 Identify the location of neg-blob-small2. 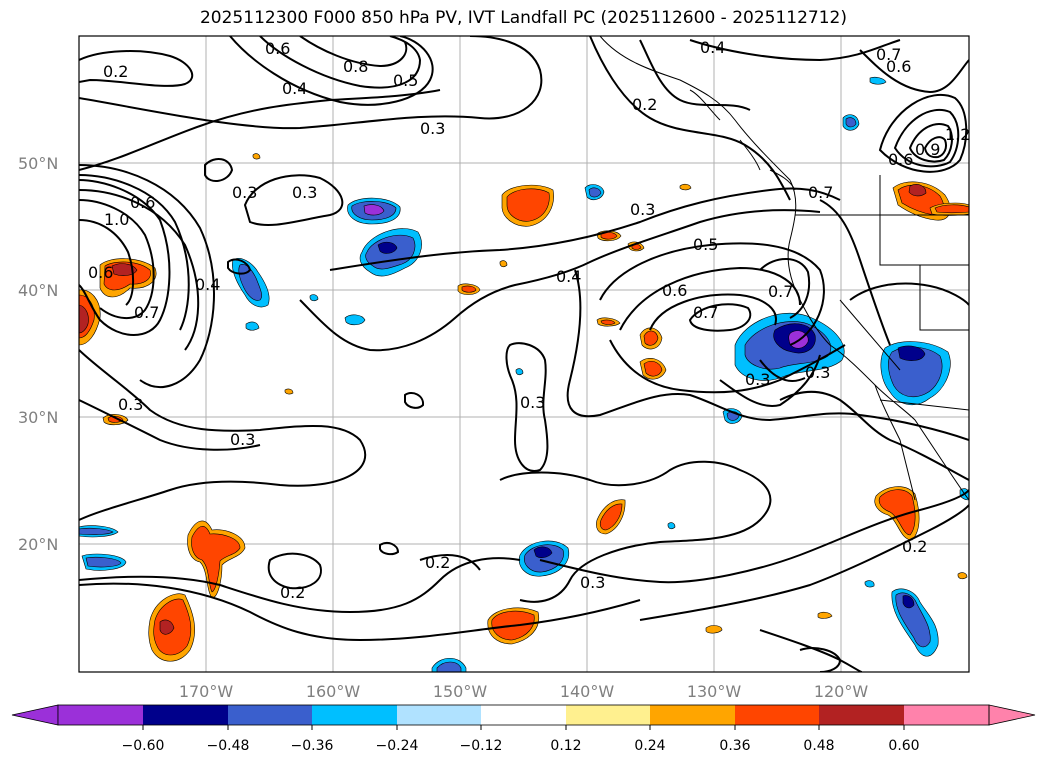
(355, 320).